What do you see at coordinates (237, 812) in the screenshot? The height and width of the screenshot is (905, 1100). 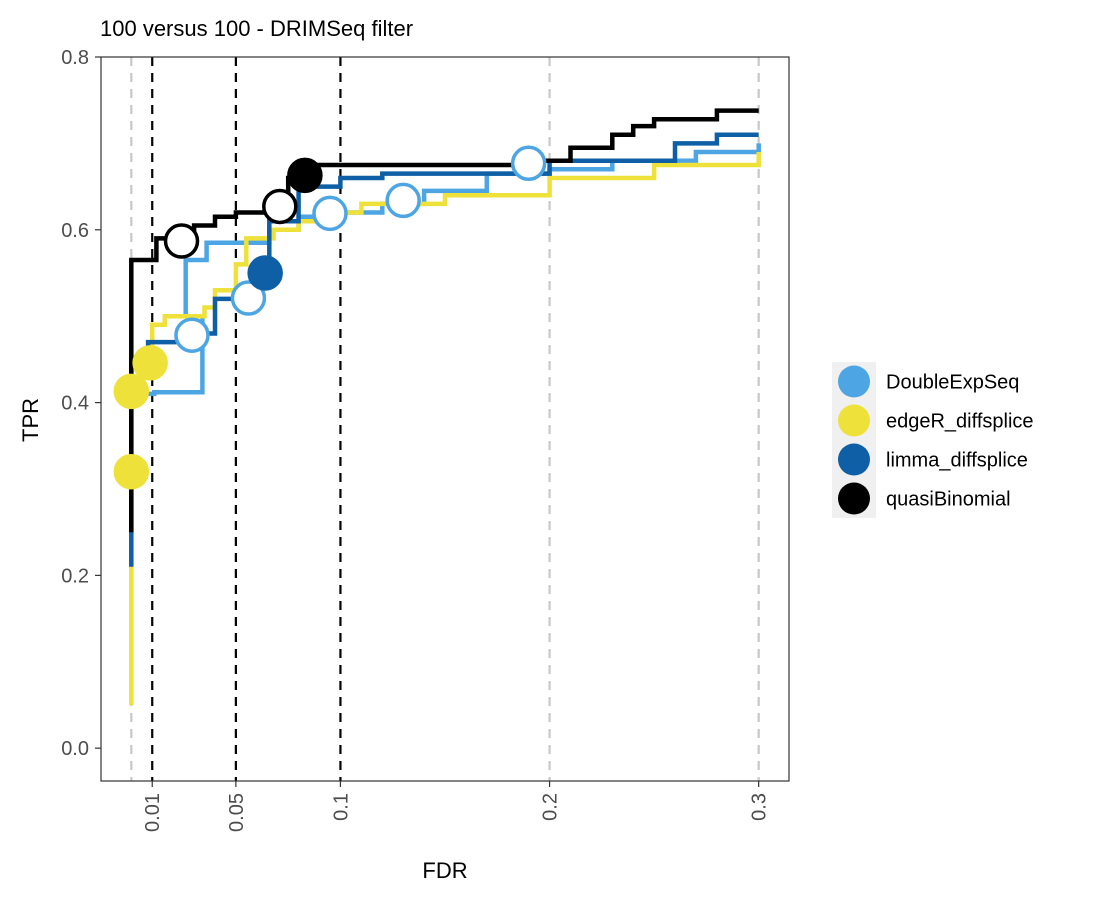 I see `x-tick-label: 0.05` at bounding box center [237, 812].